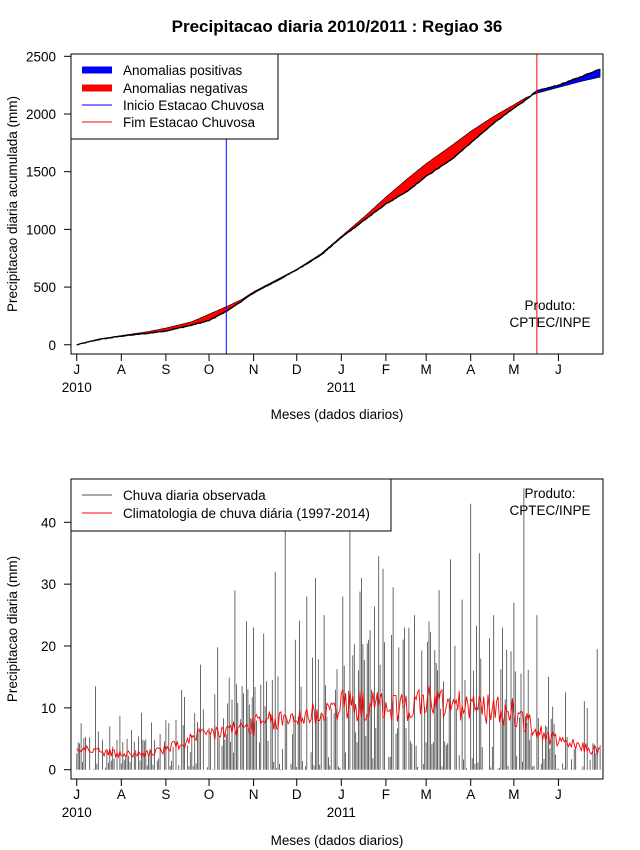  What do you see at coordinates (549, 322) in the screenshot?
I see `annotation-source-top: CPTEC/INPE` at bounding box center [549, 322].